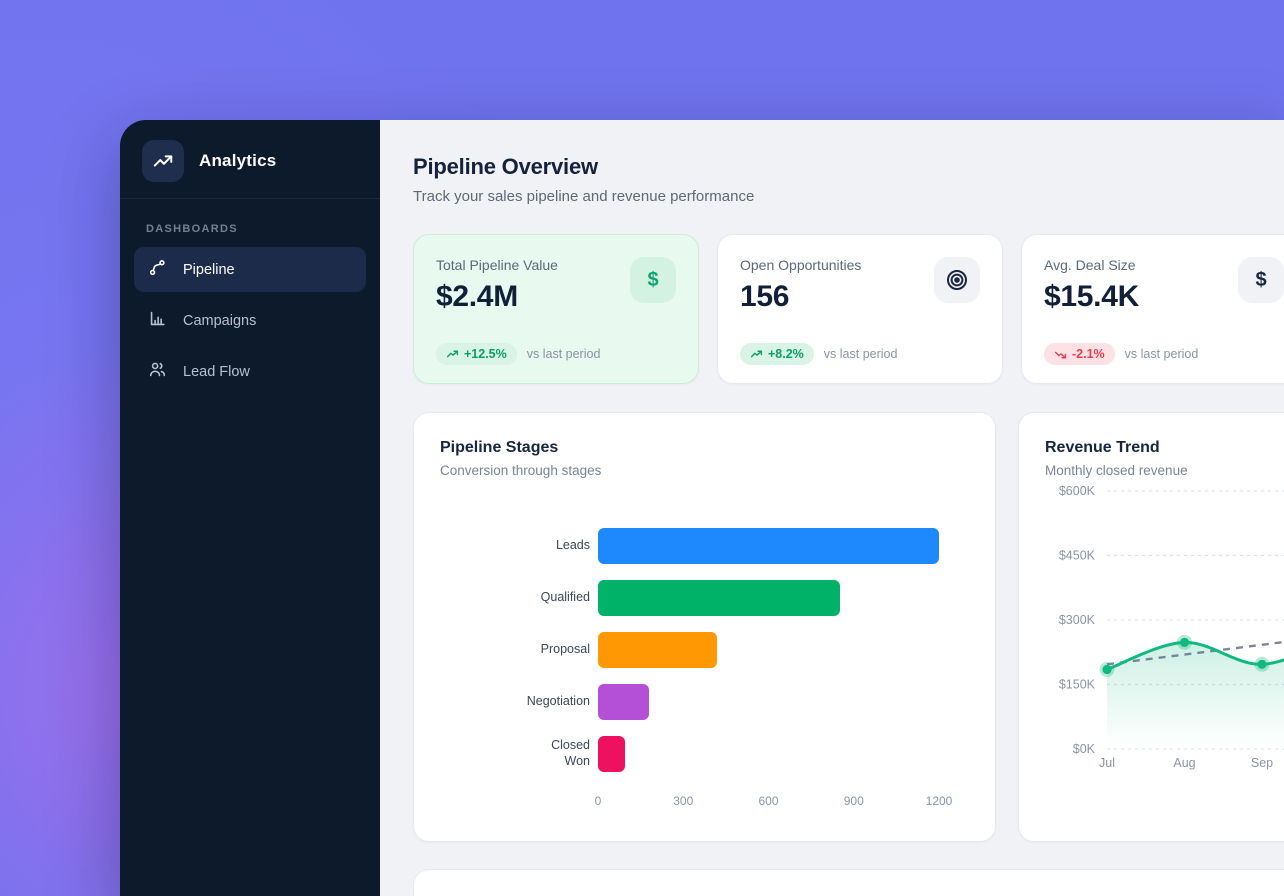 Image resolution: width=1284 pixels, height=896 pixels. Describe the element at coordinates (1116, 470) in the screenshot. I see `chart-subtitle: Monthly closed revenue` at that location.